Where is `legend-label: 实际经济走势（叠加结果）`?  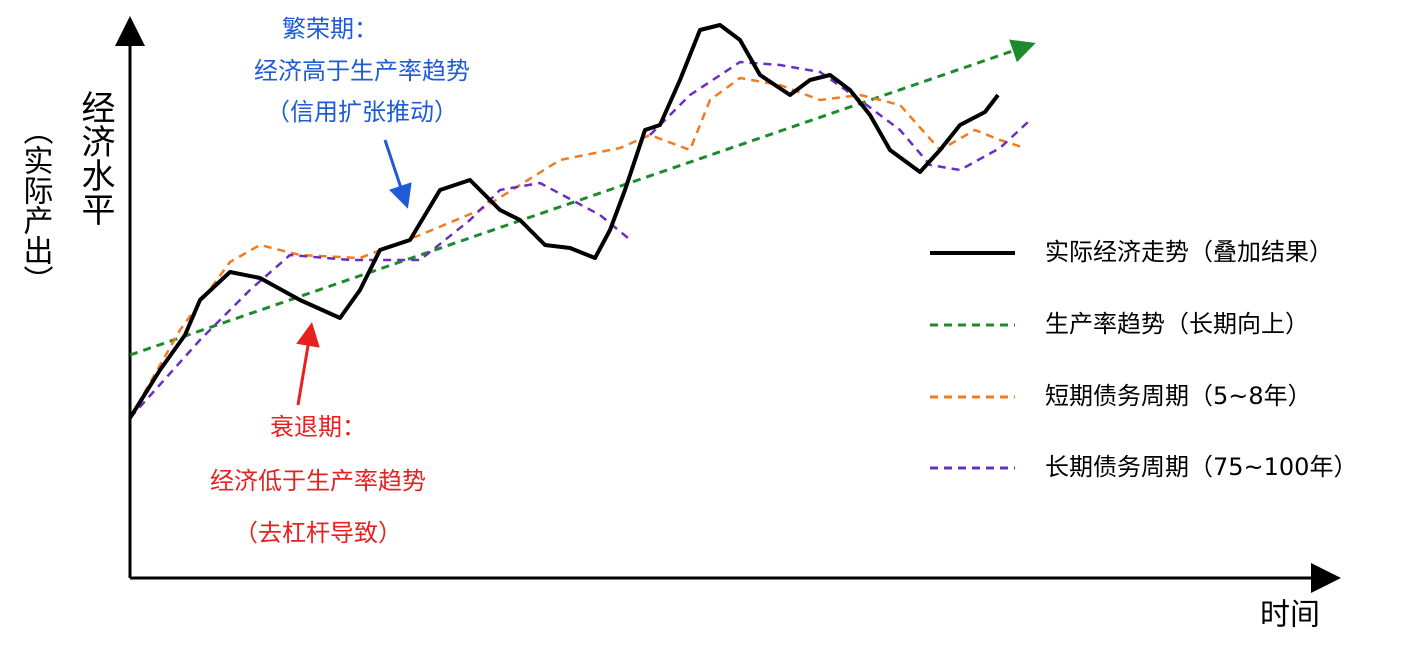
legend-label: 实际经济走势（叠加结果） is located at coordinates (1189, 252).